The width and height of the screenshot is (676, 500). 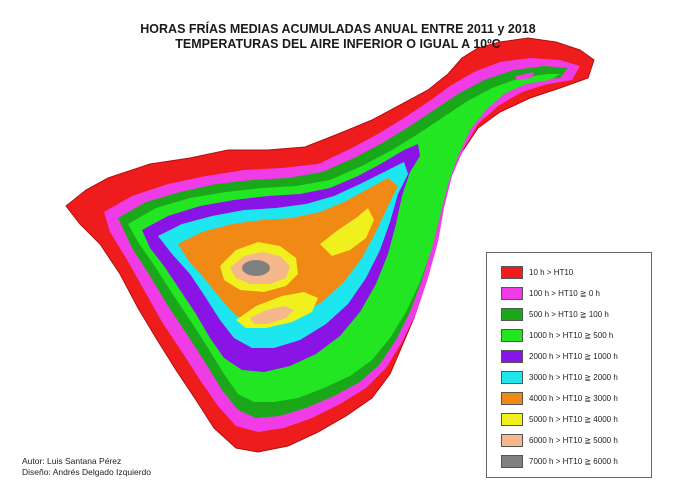 What do you see at coordinates (573, 440) in the screenshot?
I see `legend-label: 6000 h > HT10 ≧ 5000 h` at bounding box center [573, 440].